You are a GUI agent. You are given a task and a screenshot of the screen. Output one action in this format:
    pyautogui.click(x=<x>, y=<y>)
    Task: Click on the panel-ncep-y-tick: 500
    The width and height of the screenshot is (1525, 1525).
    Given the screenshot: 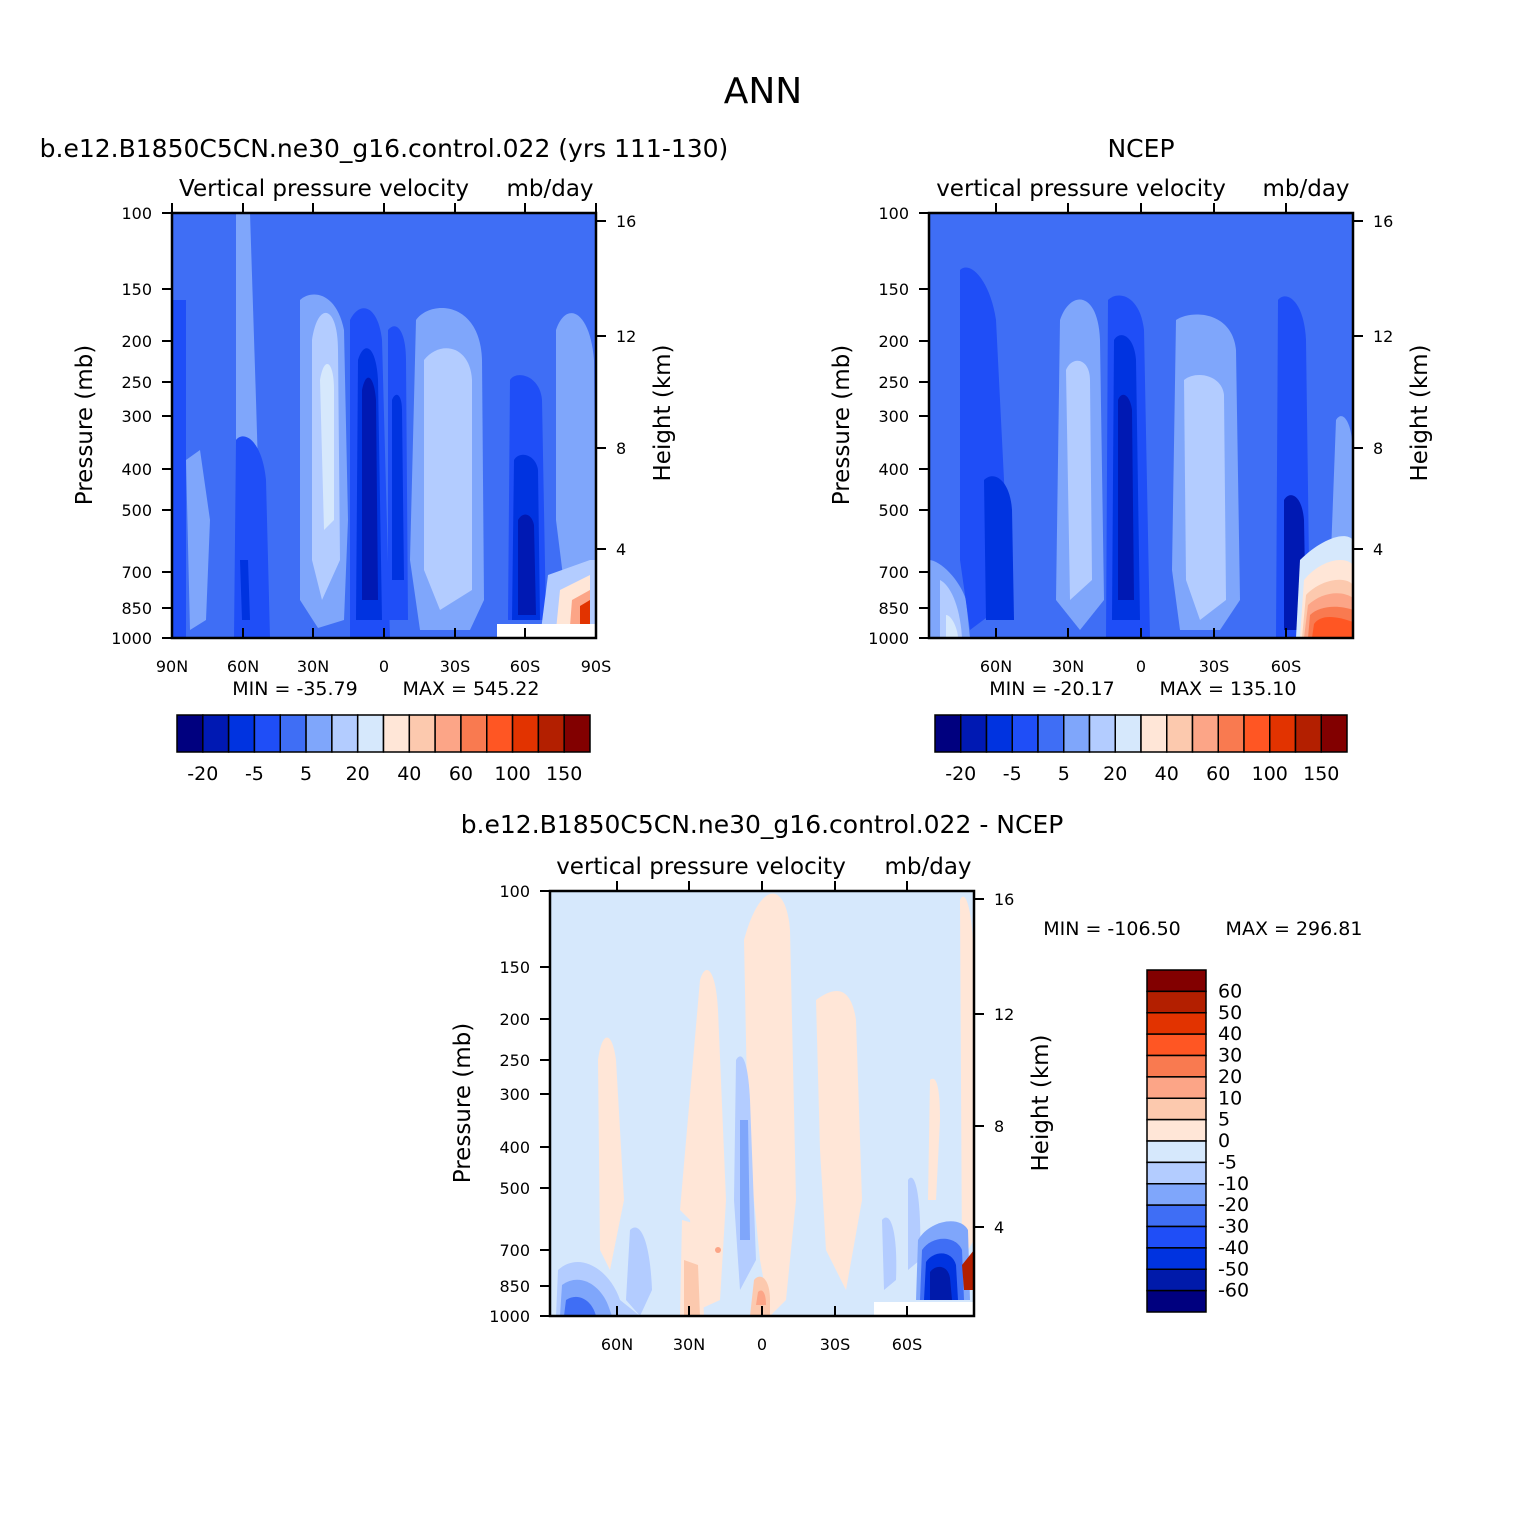 What is the action you would take?
    pyautogui.click(x=893, y=510)
    